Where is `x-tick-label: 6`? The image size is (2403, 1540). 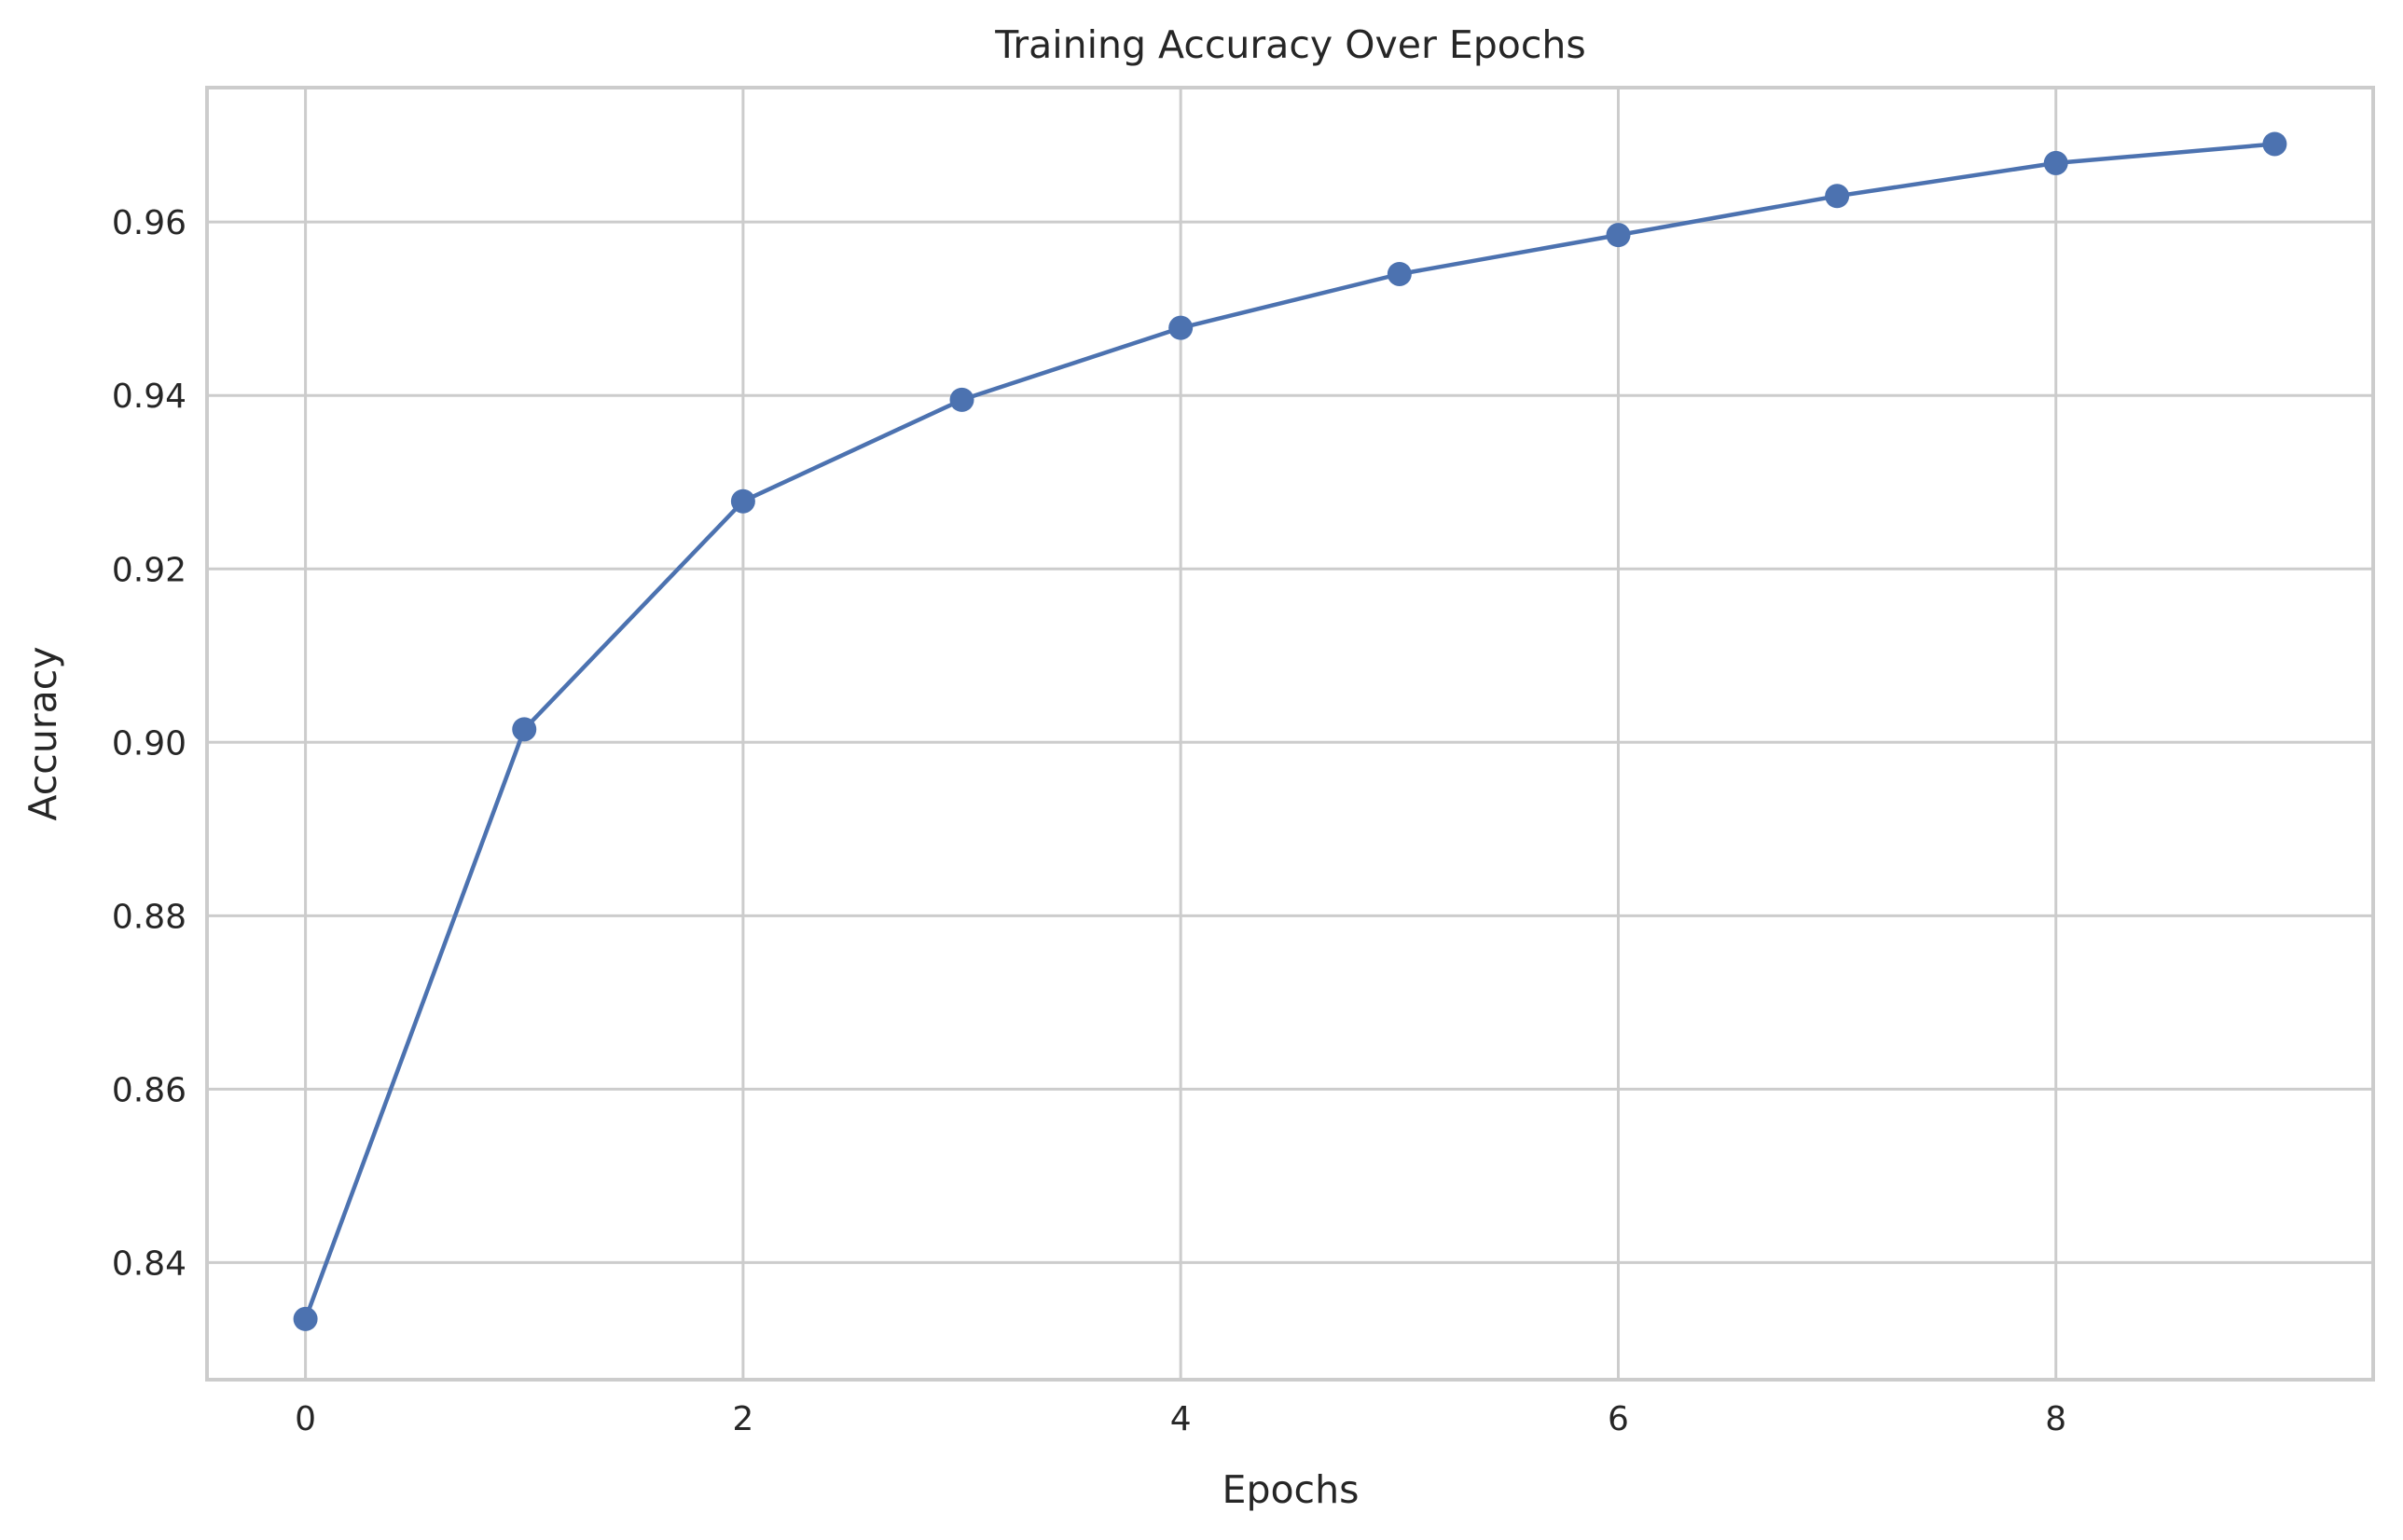 x-tick-label: 6 is located at coordinates (1618, 1419).